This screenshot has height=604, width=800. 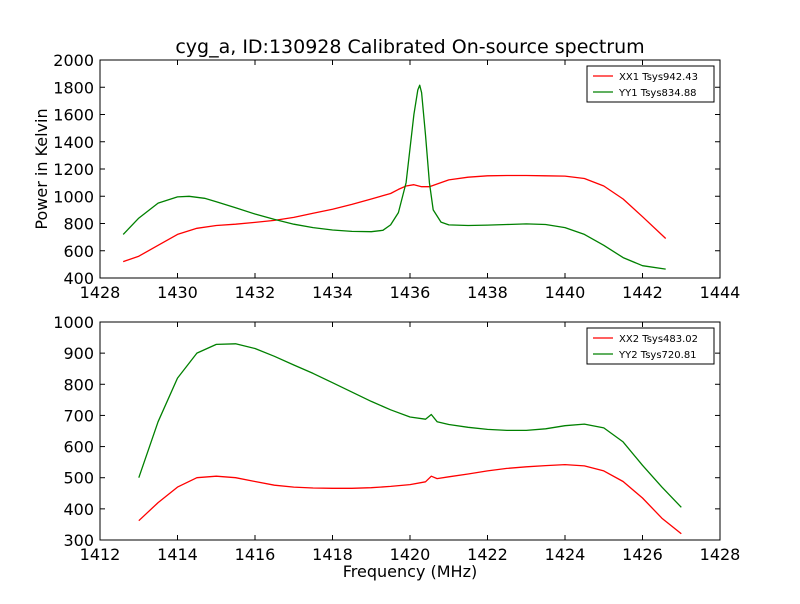 What do you see at coordinates (78, 447) in the screenshot?
I see `y-tick-label-2: 600` at bounding box center [78, 447].